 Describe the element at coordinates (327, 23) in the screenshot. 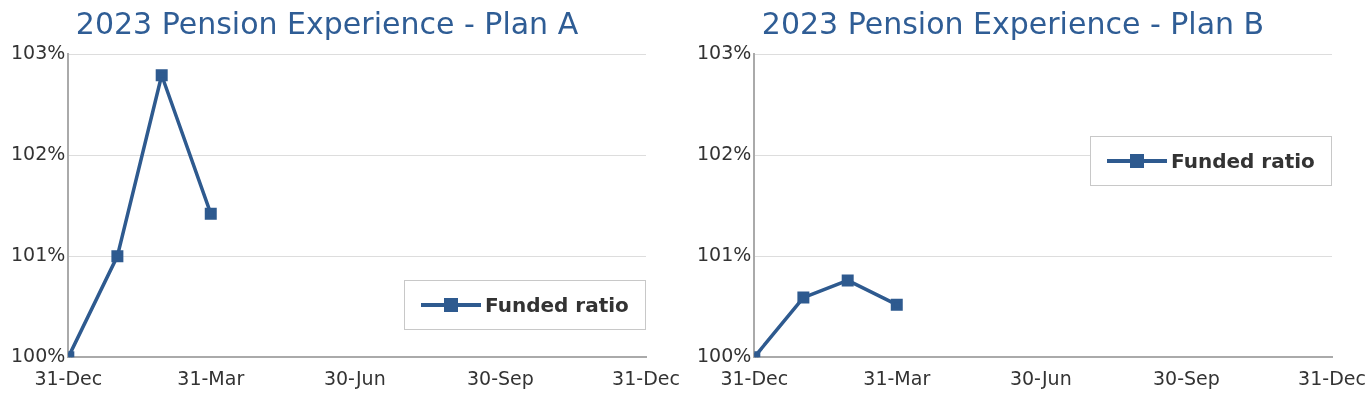

I see `chart-title: 2023 Pension Experience - Plan A` at that location.